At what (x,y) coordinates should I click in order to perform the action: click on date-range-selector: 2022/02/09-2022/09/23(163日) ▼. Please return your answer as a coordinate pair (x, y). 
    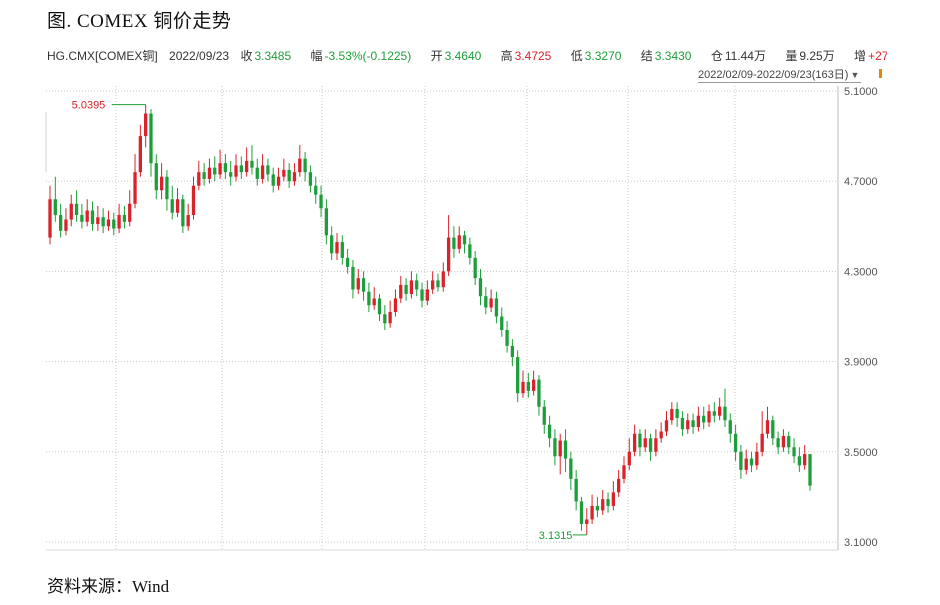
    Looking at the image, I should click on (780, 74).